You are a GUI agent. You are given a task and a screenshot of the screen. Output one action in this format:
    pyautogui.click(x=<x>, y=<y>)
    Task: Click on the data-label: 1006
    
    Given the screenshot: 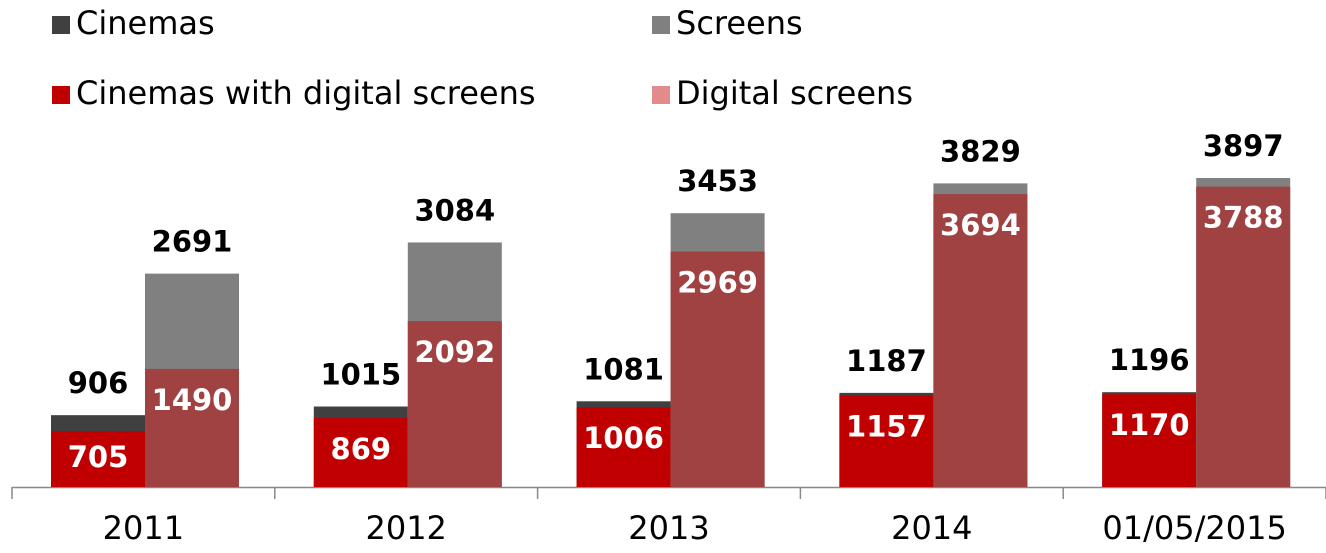 What is the action you would take?
    pyautogui.click(x=623, y=438)
    